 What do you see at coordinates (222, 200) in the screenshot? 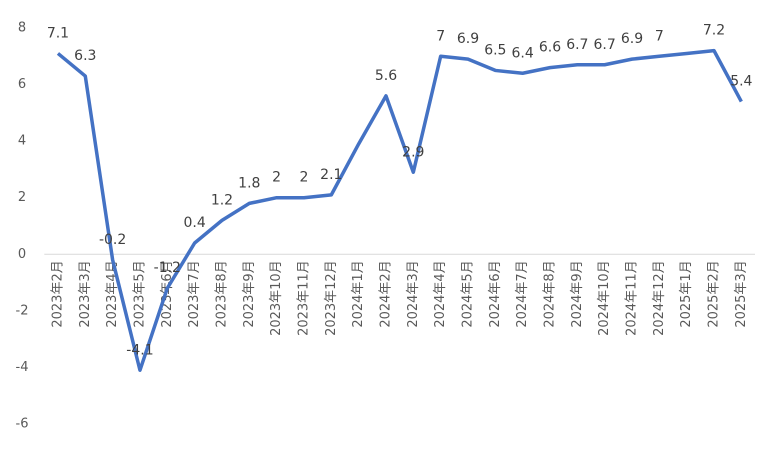
I see `data-label: 1.2` at bounding box center [222, 200].